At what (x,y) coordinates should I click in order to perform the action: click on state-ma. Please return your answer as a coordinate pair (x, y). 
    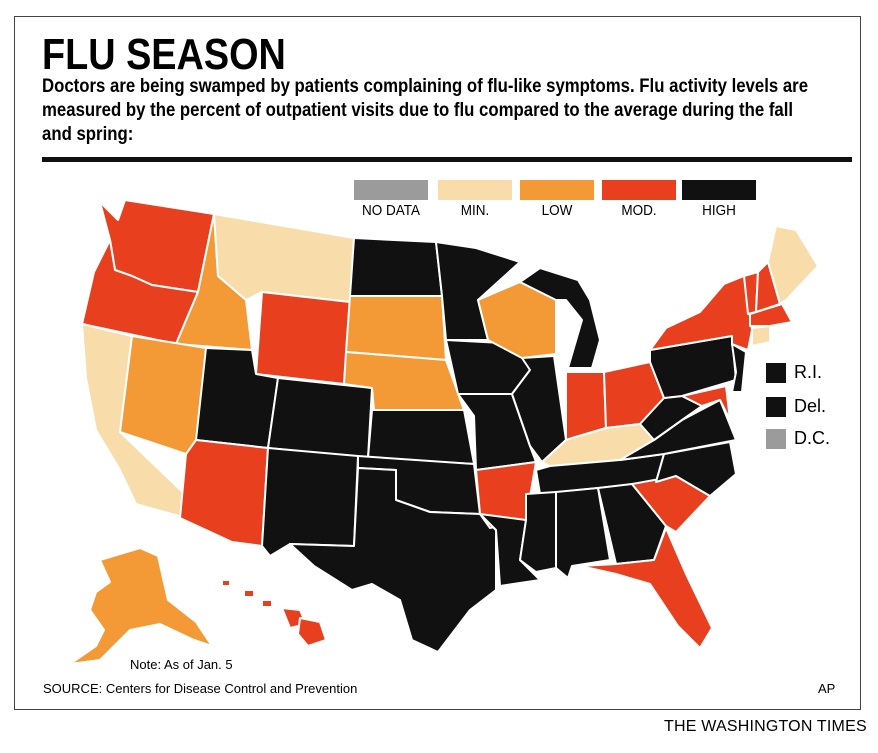
    Looking at the image, I should click on (771, 315).